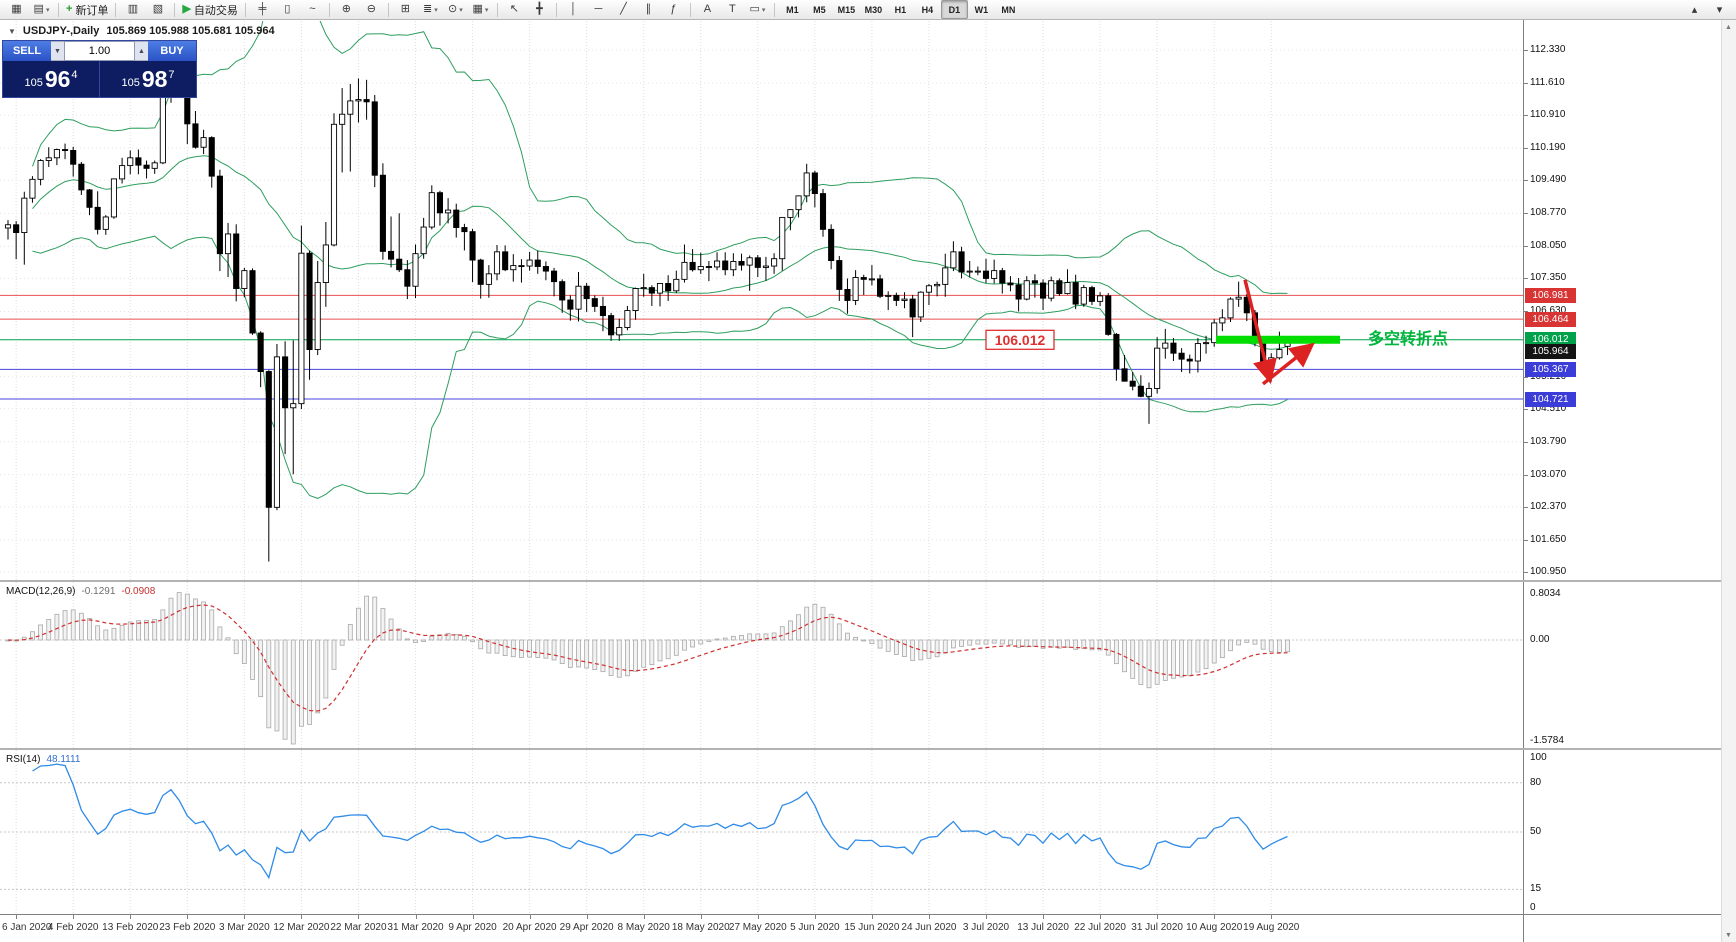  What do you see at coordinates (1550, 319) in the screenshot?
I see `price-tag-106.464: 106.464` at bounding box center [1550, 319].